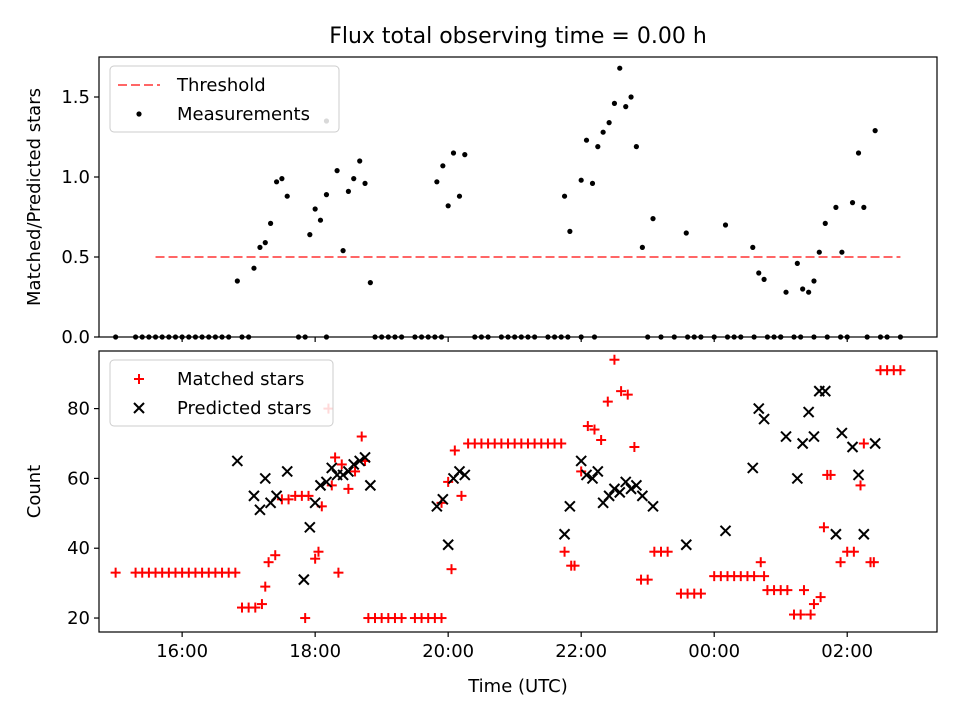  Describe the element at coordinates (244, 408) in the screenshot. I see `legend-label: Predicted stars` at that location.